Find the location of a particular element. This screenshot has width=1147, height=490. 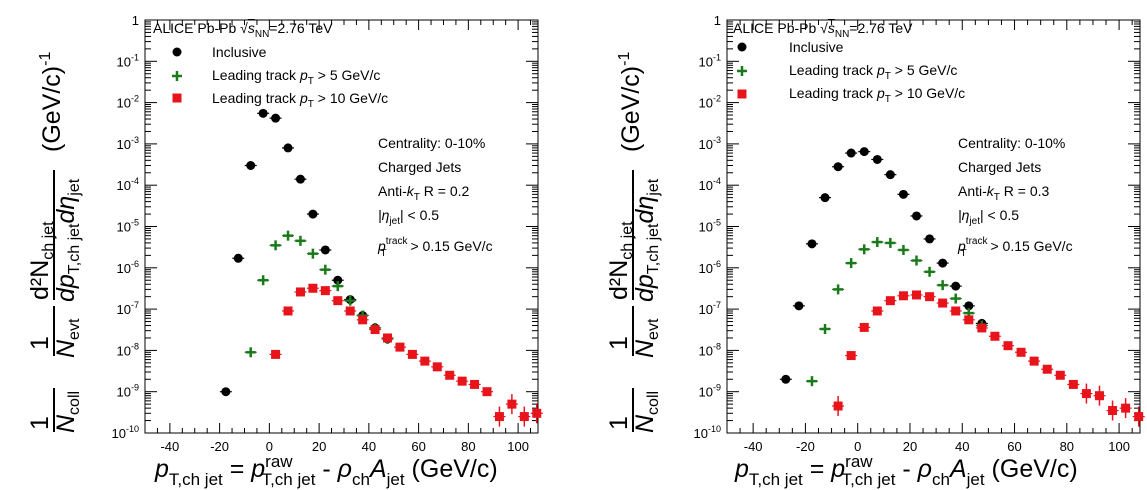

left-ylabel-denom: dpT,ch jetdηjet is located at coordinates (67, 240).